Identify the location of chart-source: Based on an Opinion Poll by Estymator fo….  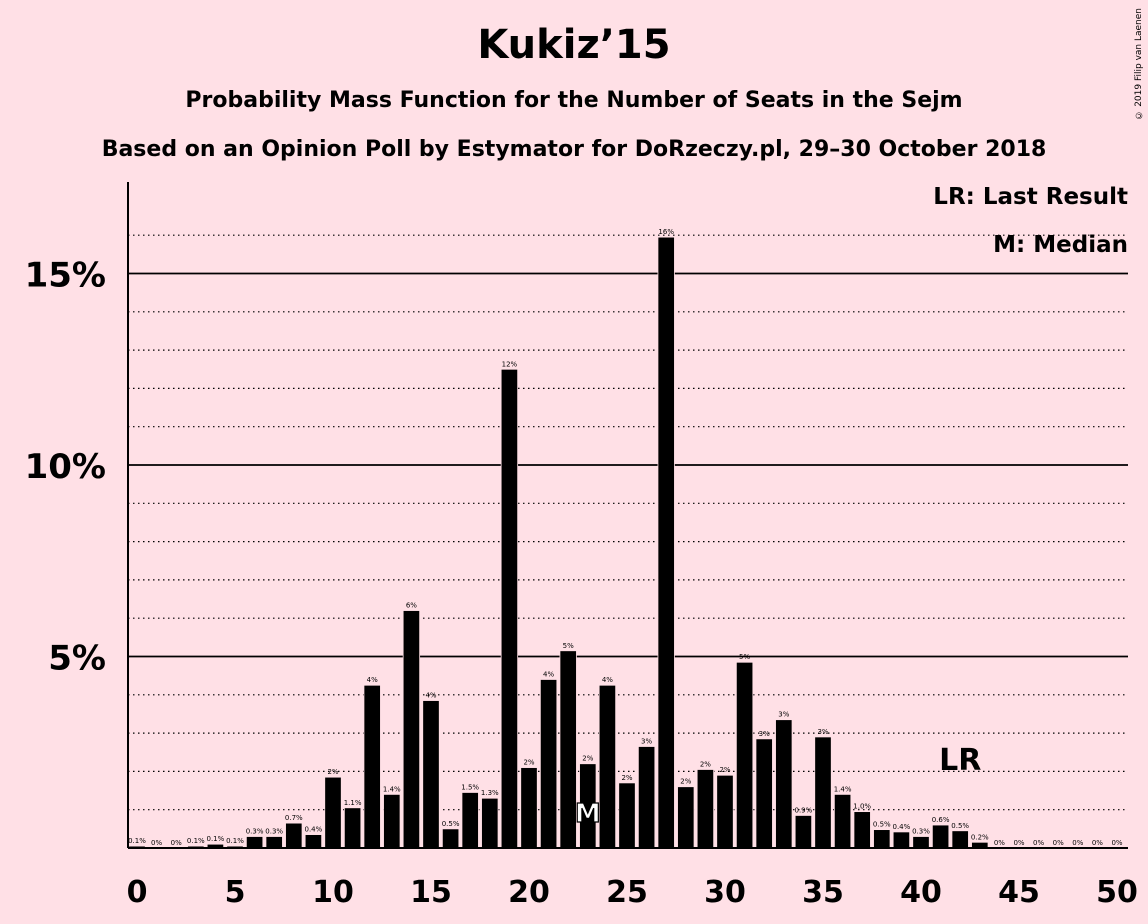
(574, 149).